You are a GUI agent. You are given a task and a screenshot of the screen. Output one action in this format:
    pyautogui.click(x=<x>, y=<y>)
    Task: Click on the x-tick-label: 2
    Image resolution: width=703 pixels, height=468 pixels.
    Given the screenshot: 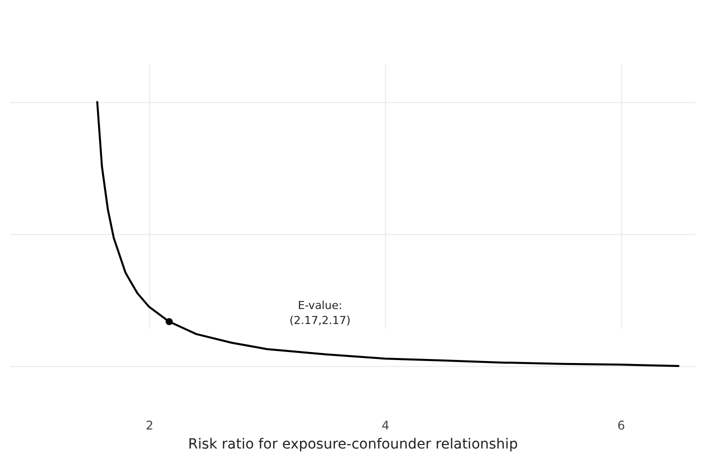 What is the action you would take?
    pyautogui.click(x=150, y=425)
    